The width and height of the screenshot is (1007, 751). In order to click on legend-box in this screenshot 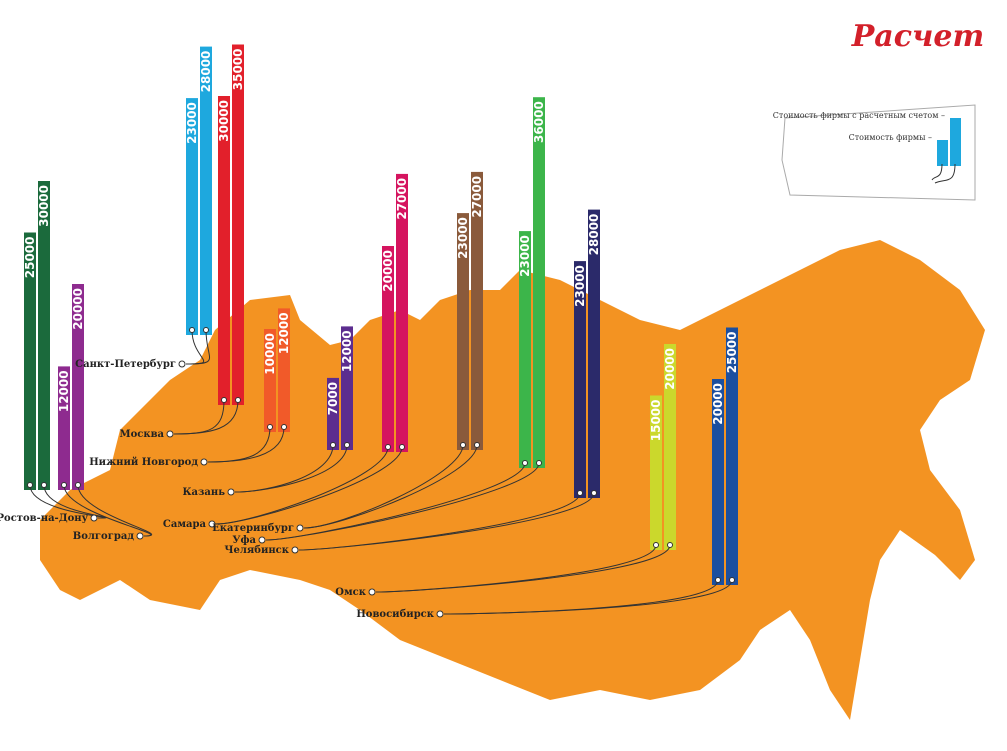, I will do `click(878, 152)`.